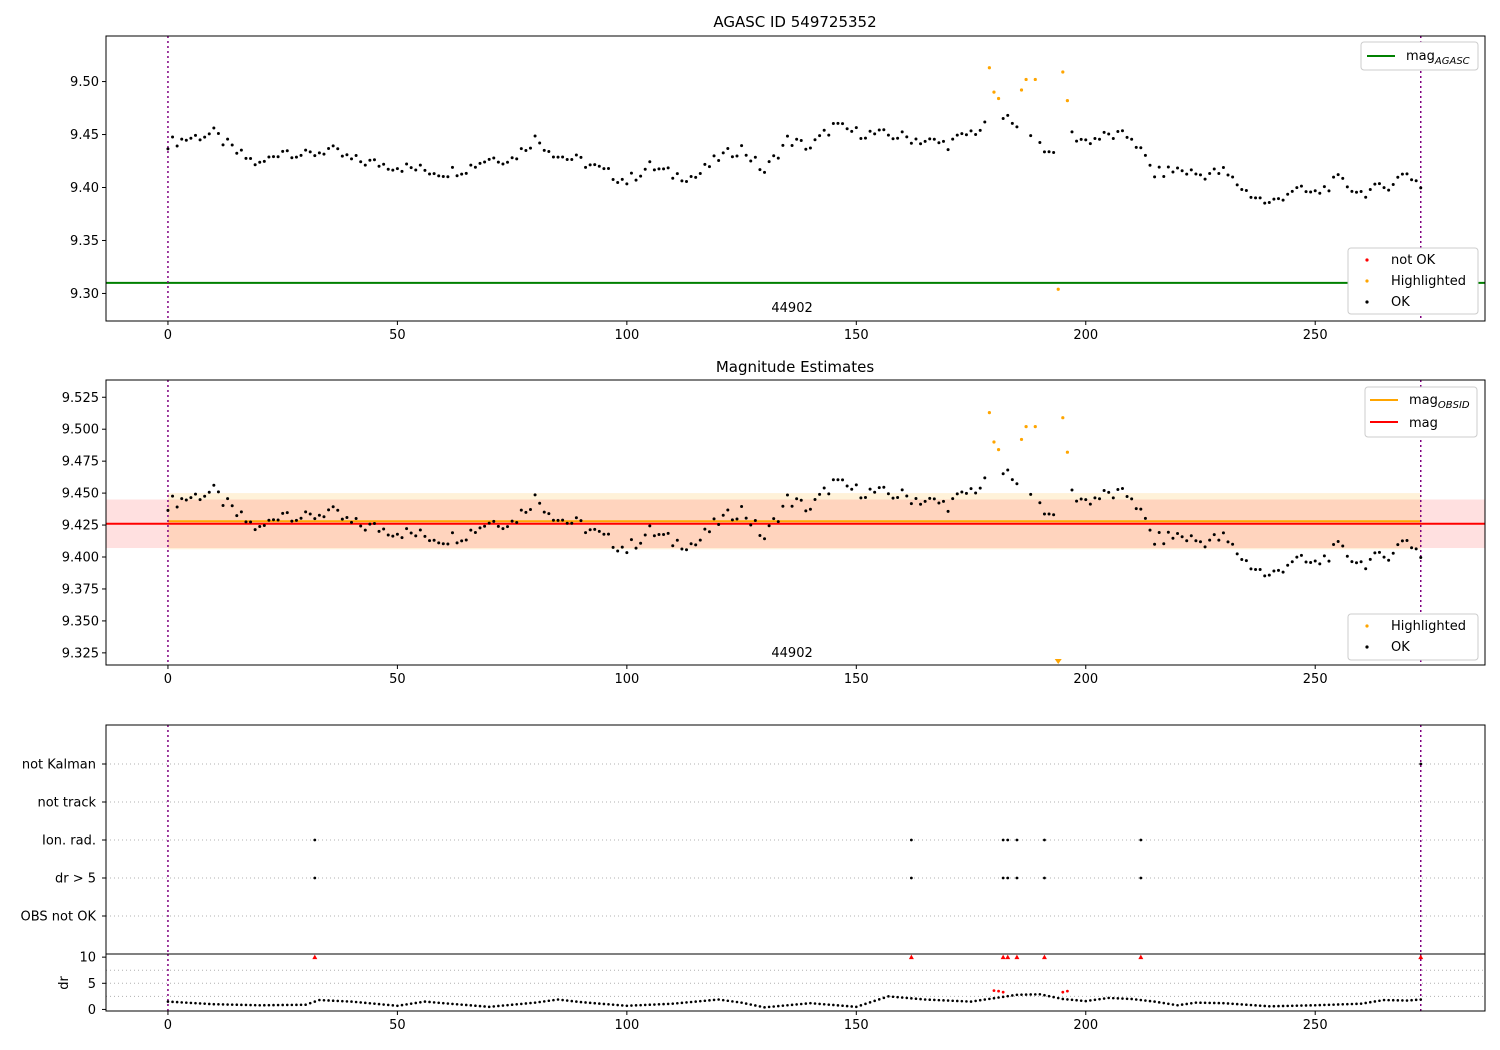 The width and height of the screenshot is (1500, 1050). What do you see at coordinates (1141, 957) in the screenshot?
I see `dr-clipped-marker` at bounding box center [1141, 957].